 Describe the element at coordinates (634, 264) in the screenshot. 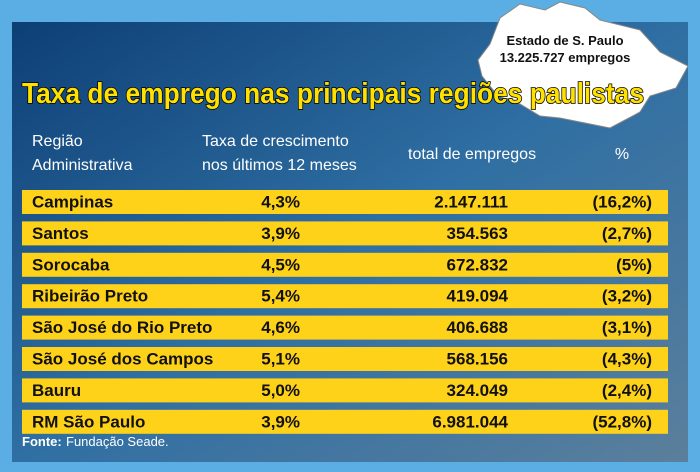

I see `table-cell: (5%)` at that location.